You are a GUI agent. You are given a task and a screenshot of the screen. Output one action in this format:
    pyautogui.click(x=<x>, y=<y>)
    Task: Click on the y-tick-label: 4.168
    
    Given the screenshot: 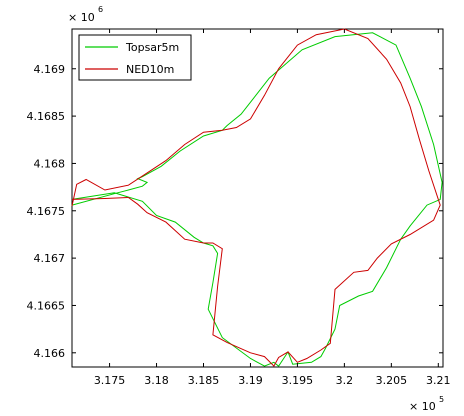 What is the action you would take?
    pyautogui.click(x=50, y=163)
    